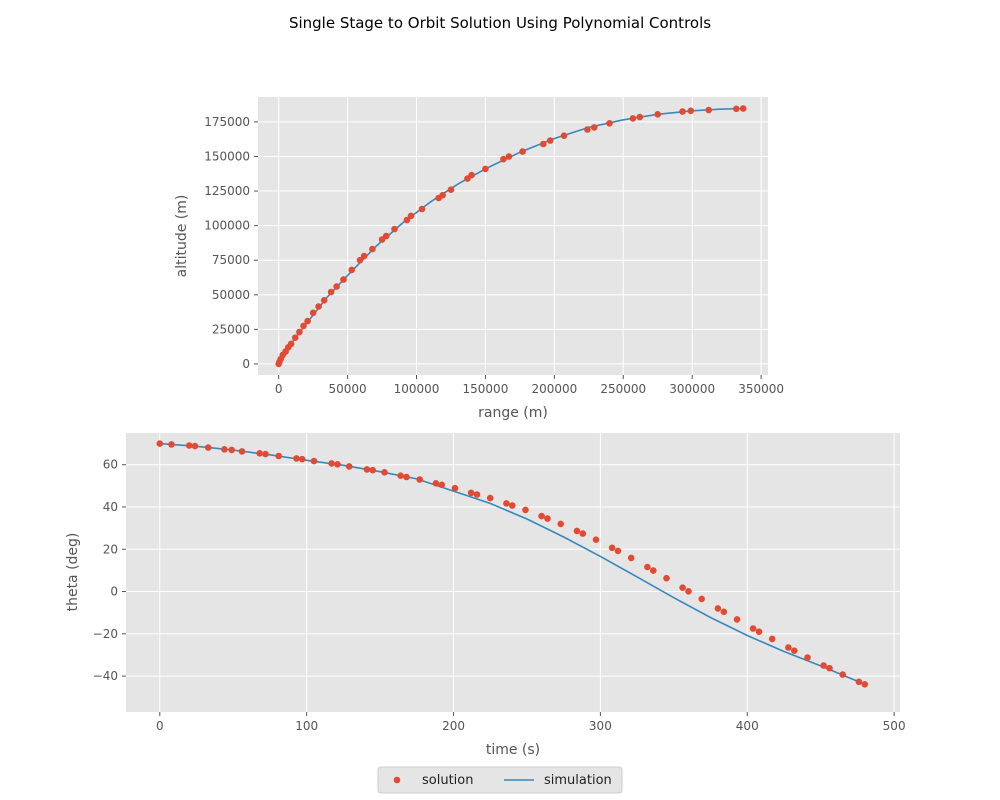 The image size is (1000, 800). Describe the element at coordinates (231, 329) in the screenshot. I see `y-tick-label: 25000` at that location.